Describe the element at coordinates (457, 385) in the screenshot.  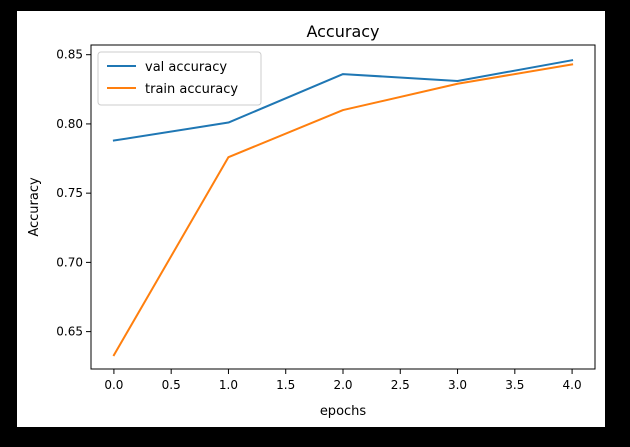
I see `x-tick-label: 3.0` at that location.